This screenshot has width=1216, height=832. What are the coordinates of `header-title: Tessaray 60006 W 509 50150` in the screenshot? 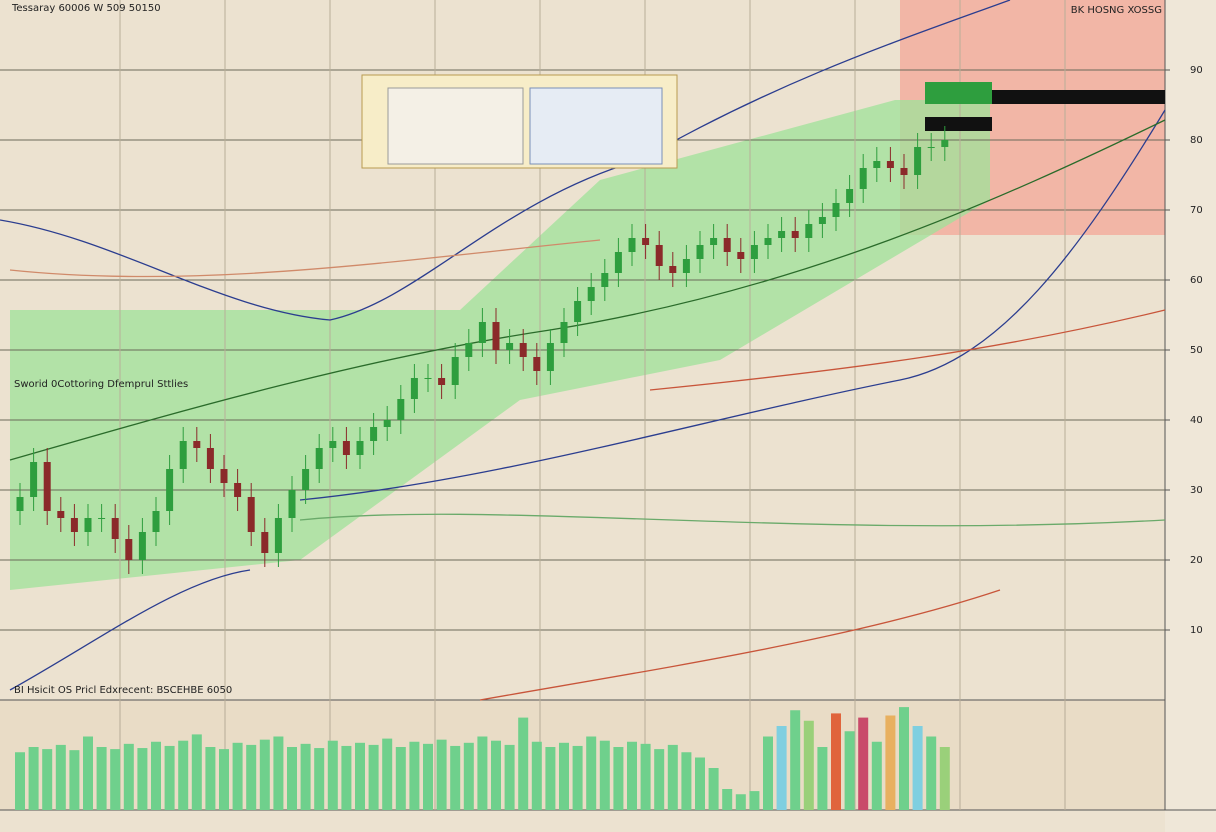 It's located at (86, 8).